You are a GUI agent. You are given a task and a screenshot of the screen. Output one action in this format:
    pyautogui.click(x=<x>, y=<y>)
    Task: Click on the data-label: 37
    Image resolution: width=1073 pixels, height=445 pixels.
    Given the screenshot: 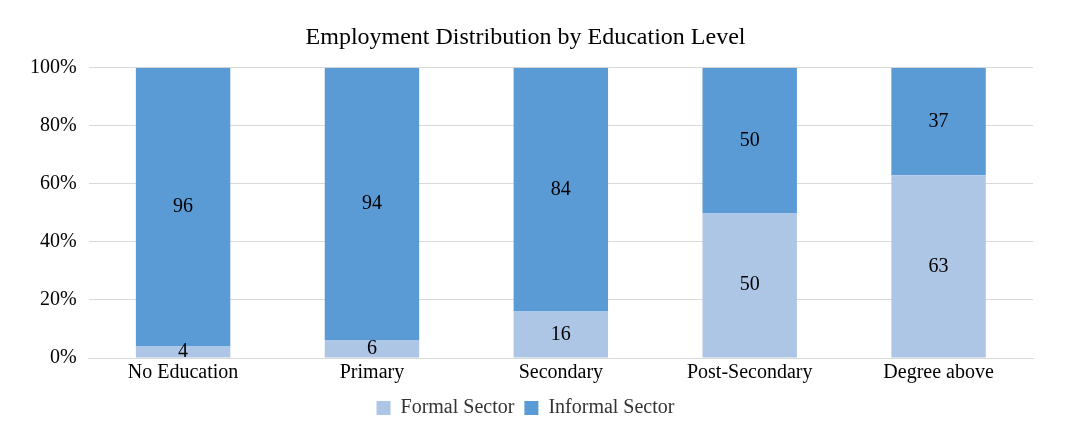 What is the action you would take?
    pyautogui.click(x=938, y=119)
    